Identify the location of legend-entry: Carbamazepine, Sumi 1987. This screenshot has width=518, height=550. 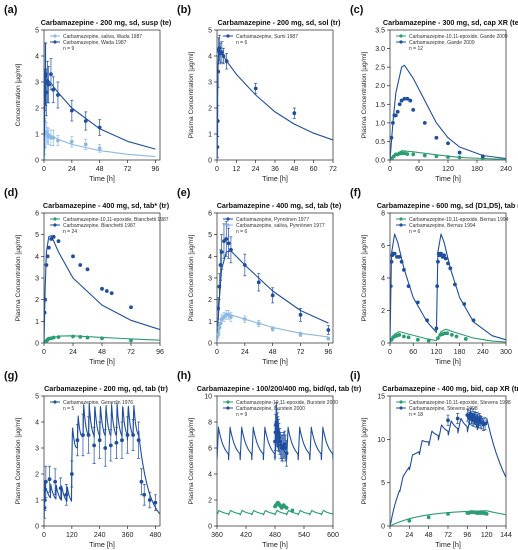
(267, 37).